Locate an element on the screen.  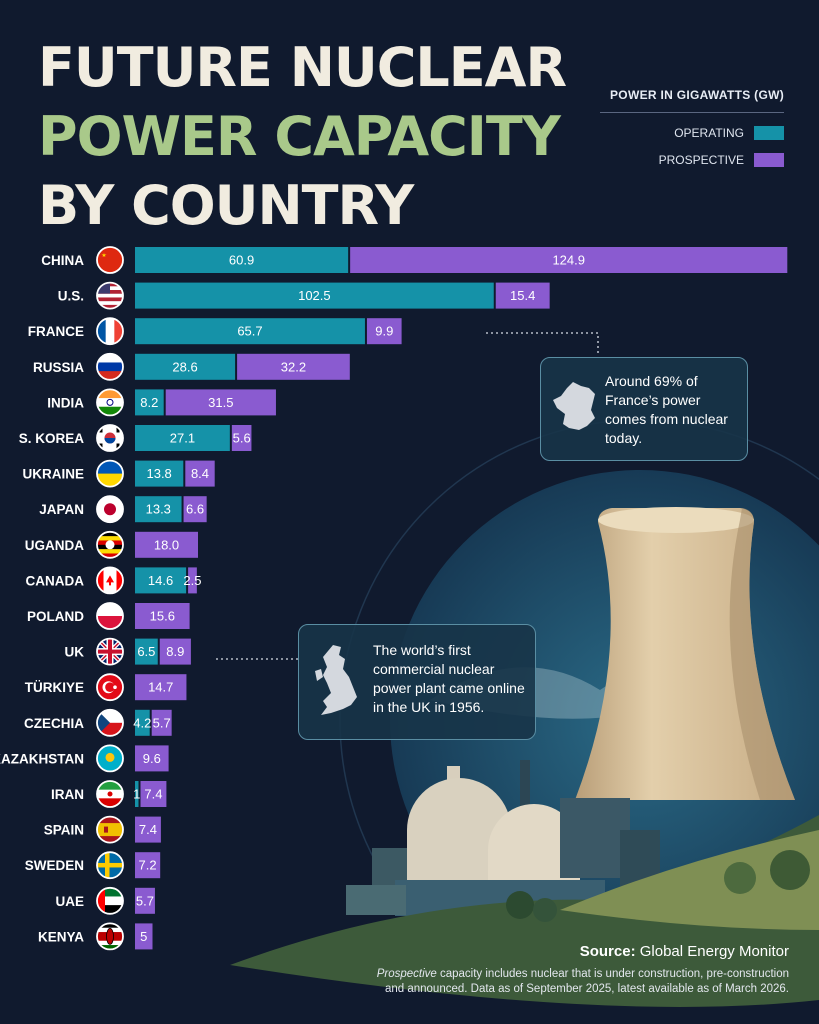
legend-label-prospective: PROSPECTIVE is located at coordinates (701, 160).